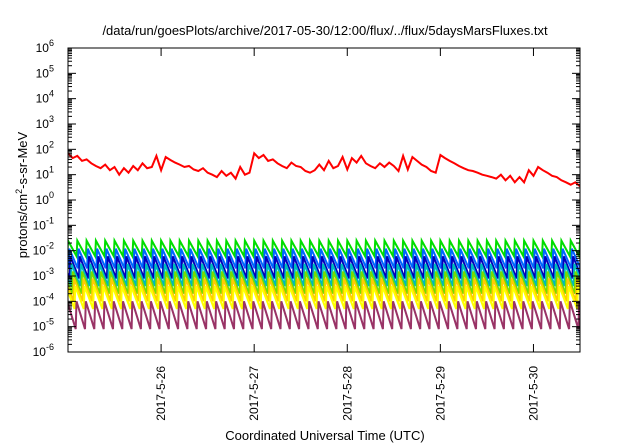 The height and width of the screenshot is (448, 640). Describe the element at coordinates (347, 393) in the screenshot. I see `x-tick-label: 2017-5-28` at that location.